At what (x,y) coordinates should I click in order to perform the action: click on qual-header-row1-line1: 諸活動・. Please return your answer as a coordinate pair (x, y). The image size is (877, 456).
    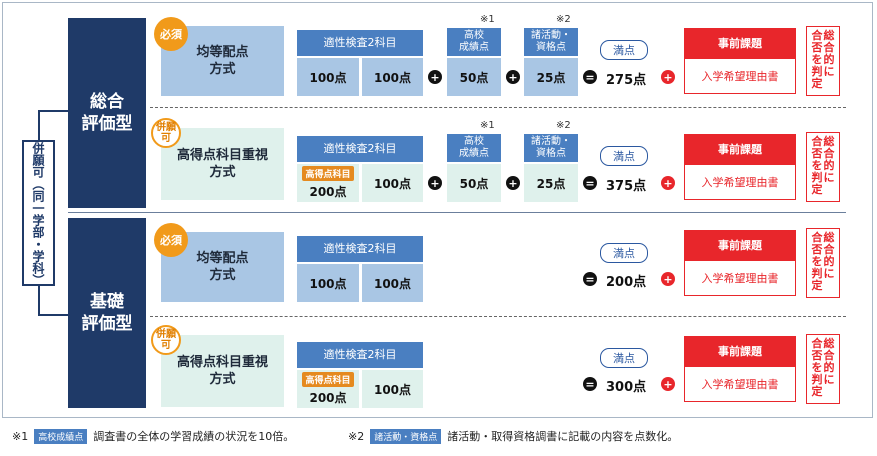
    Looking at the image, I should click on (551, 35).